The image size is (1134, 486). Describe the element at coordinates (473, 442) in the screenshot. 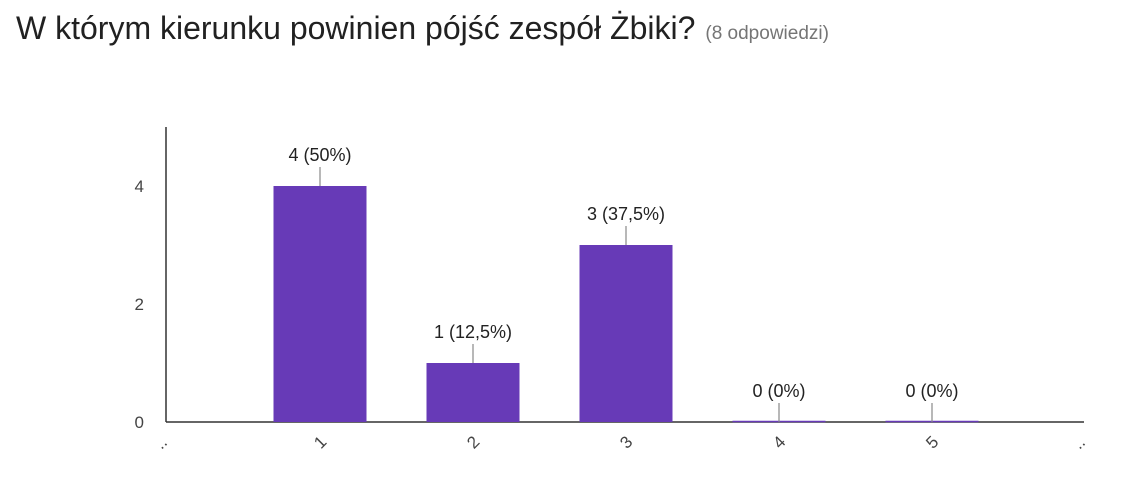

I see `x-tick-label: 2` at that location.